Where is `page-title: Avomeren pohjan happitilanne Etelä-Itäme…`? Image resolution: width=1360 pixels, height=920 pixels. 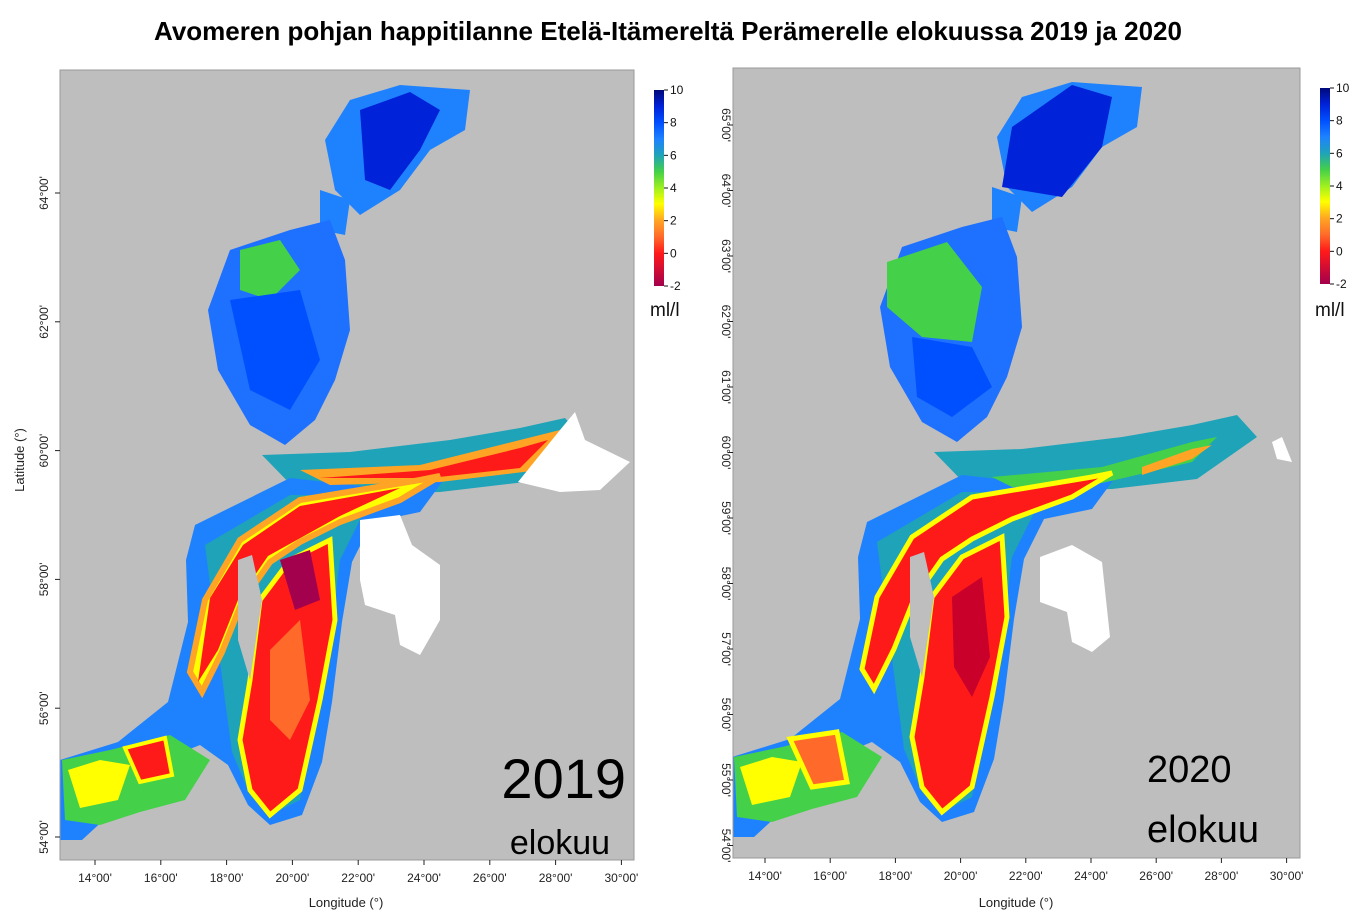 page-title: Avomeren pohjan happitilanne Etelä-Itäme… is located at coordinates (668, 31).